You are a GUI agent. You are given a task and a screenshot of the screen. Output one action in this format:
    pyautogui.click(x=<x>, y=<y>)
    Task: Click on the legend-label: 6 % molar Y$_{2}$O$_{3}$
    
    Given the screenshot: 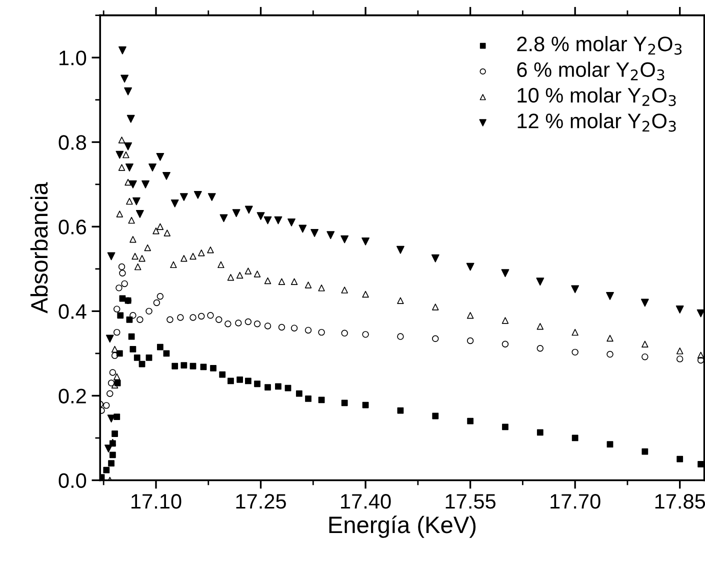 What is the action you would take?
    pyautogui.click(x=590, y=71)
    